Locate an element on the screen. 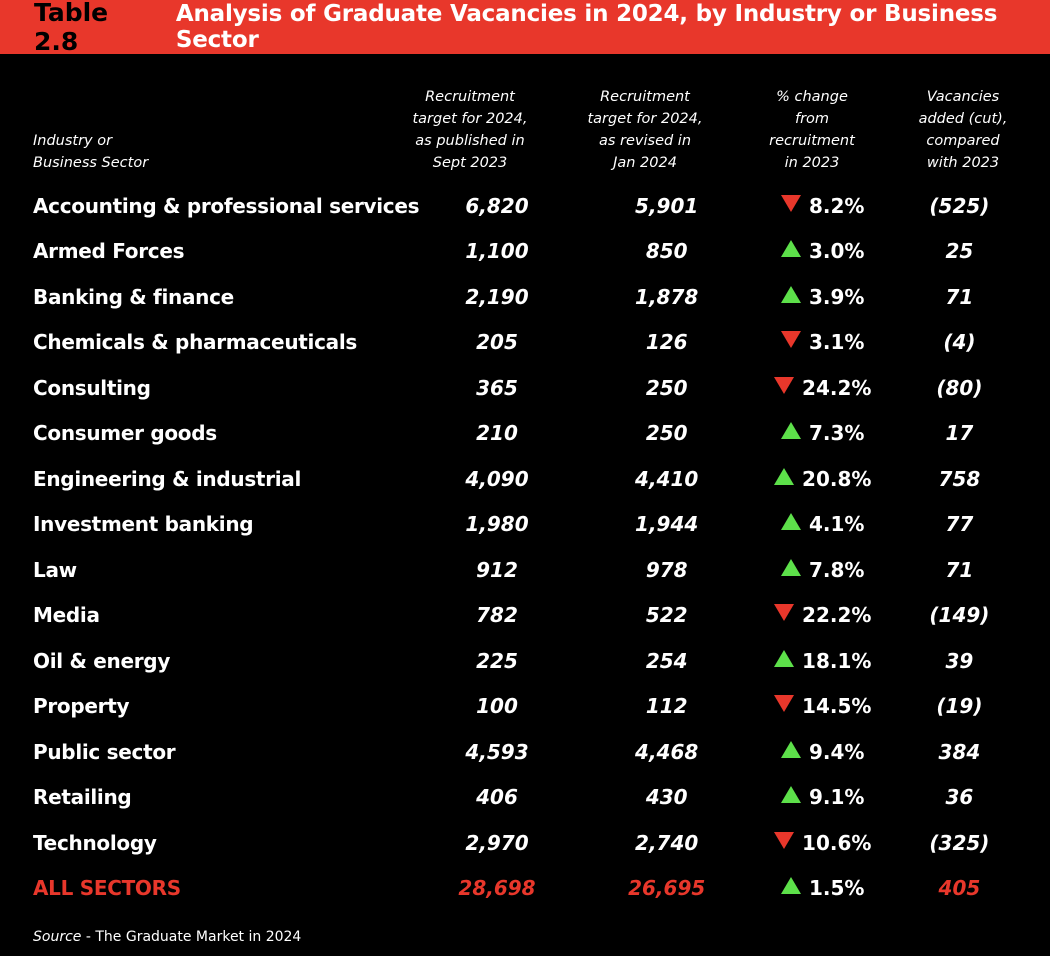  target-jan-value: 978 is located at coordinates (666, 569).